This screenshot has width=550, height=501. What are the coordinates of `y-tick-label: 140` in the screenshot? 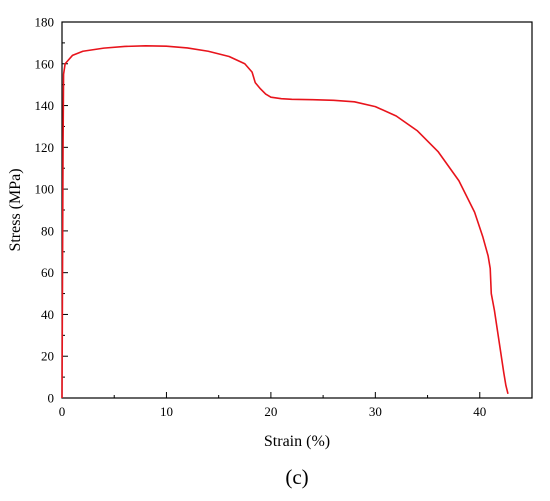 It's located at (45, 105).